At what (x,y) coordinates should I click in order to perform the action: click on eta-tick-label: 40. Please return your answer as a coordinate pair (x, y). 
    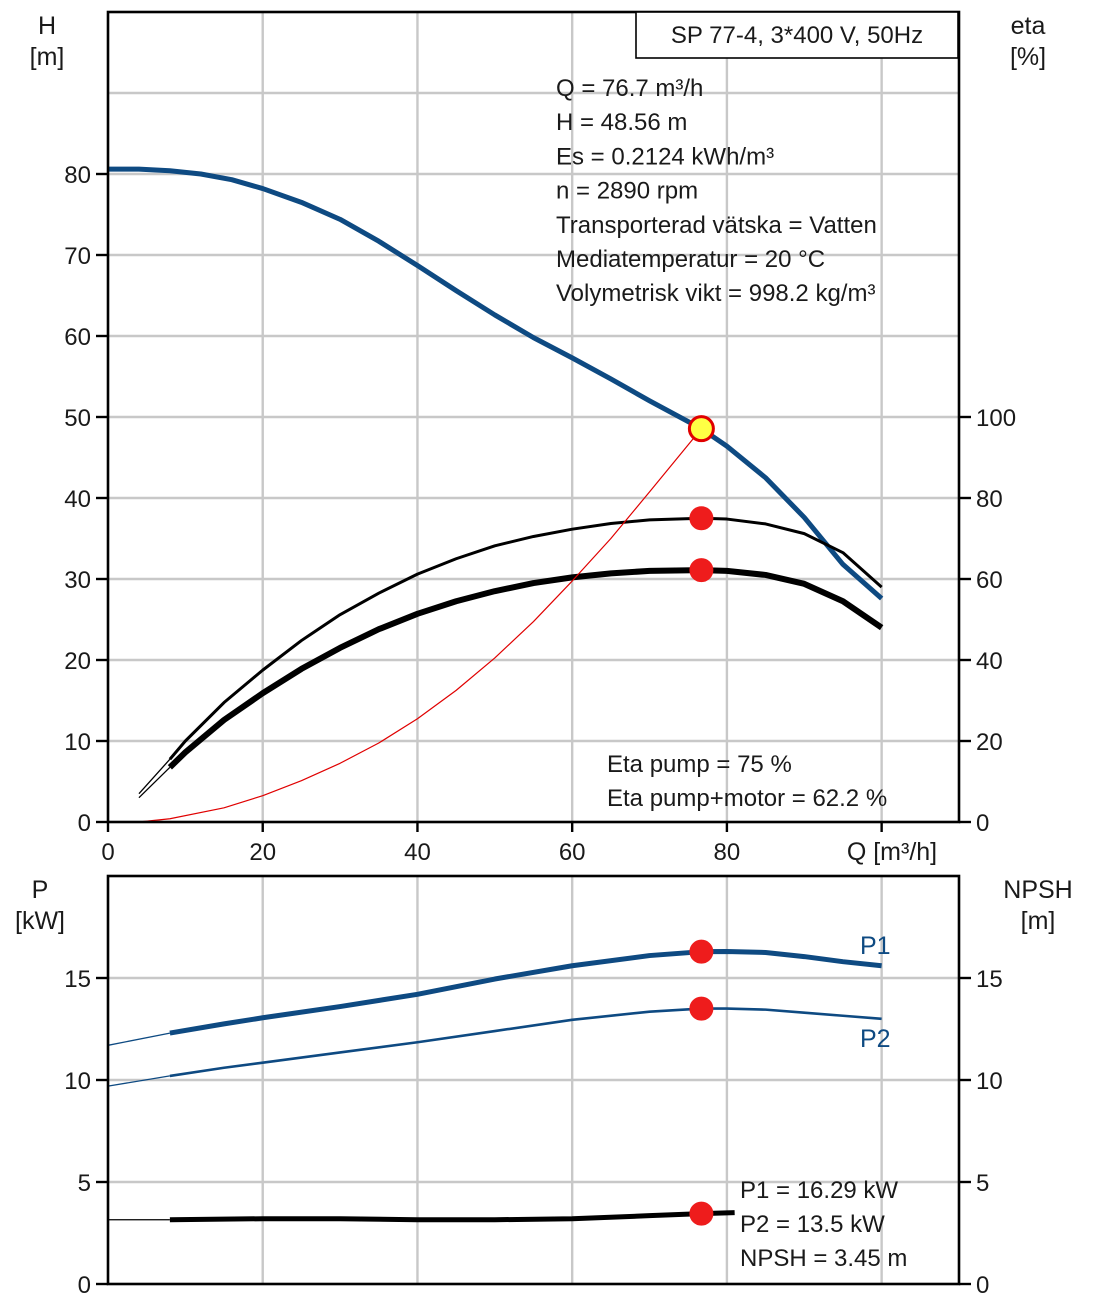
    Looking at the image, I should click on (989, 661).